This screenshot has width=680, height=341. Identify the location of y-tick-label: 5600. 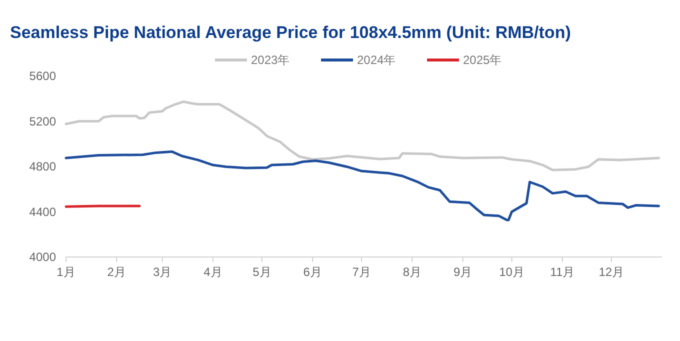
(42, 76).